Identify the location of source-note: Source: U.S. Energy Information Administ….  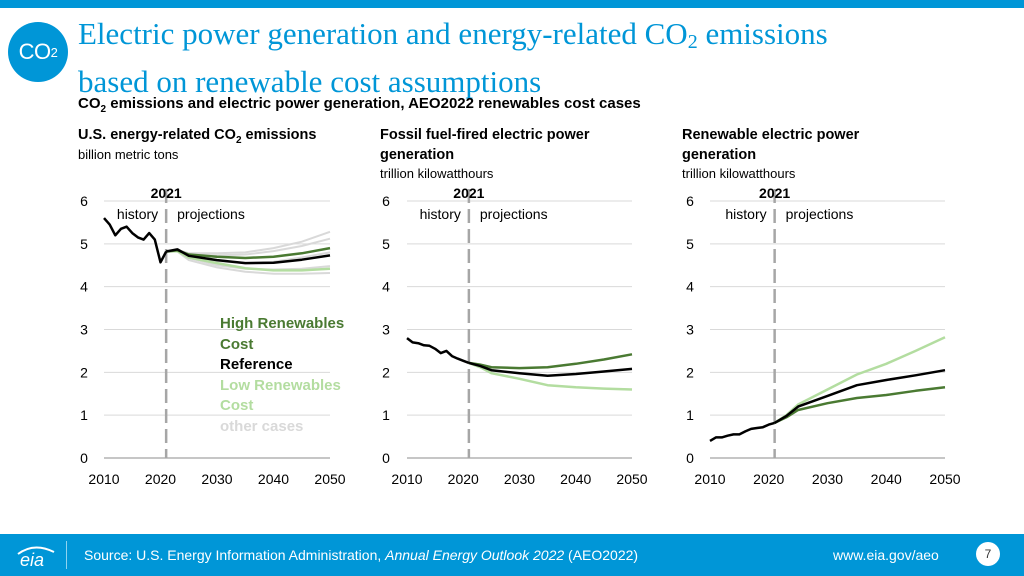
(361, 555).